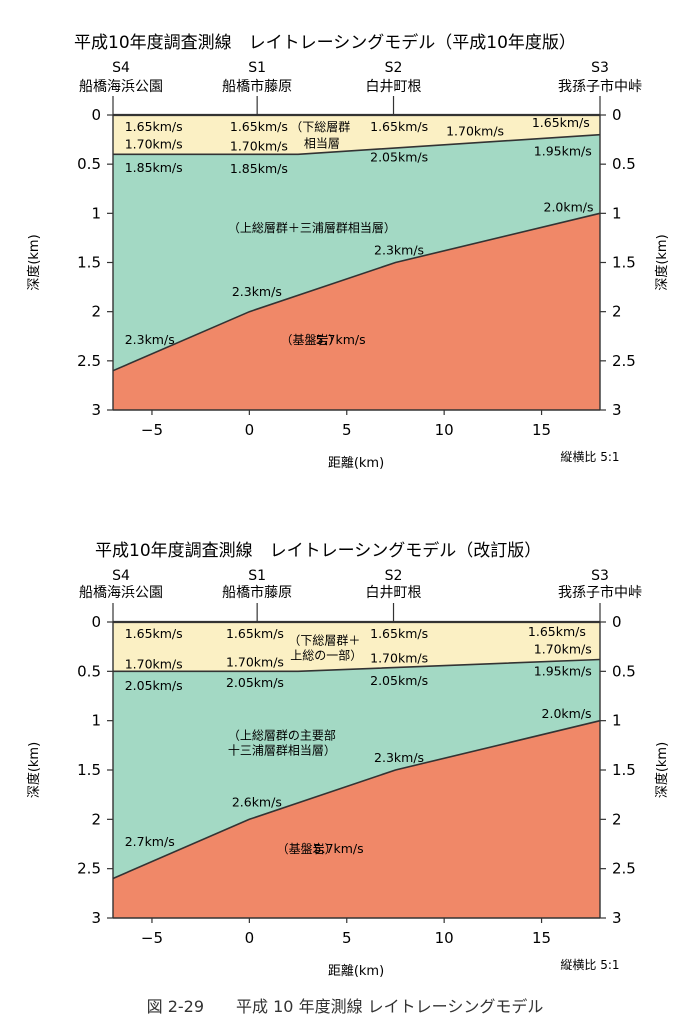 The height and width of the screenshot is (1035, 691). What do you see at coordinates (282, 750) in the screenshot?
I see `layer-annotation: 十三浦層群相当層）` at bounding box center [282, 750].